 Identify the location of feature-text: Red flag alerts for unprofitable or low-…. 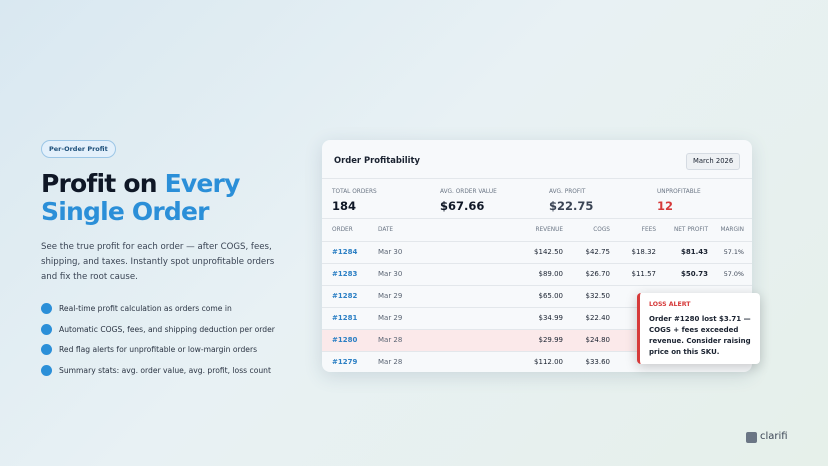
(158, 349).